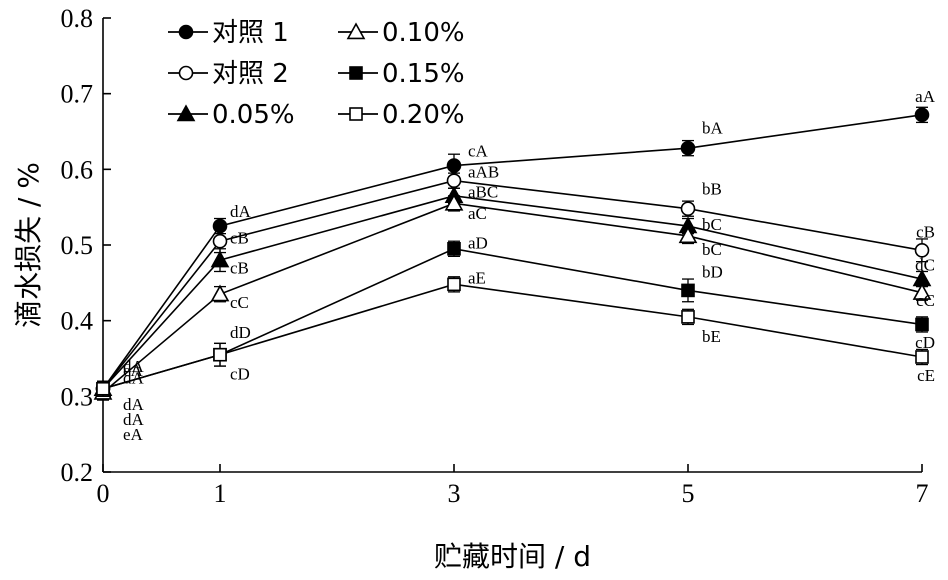 This screenshot has width=948, height=580. Describe the element at coordinates (423, 74) in the screenshot. I see `legend-label: 0.15%` at that location.